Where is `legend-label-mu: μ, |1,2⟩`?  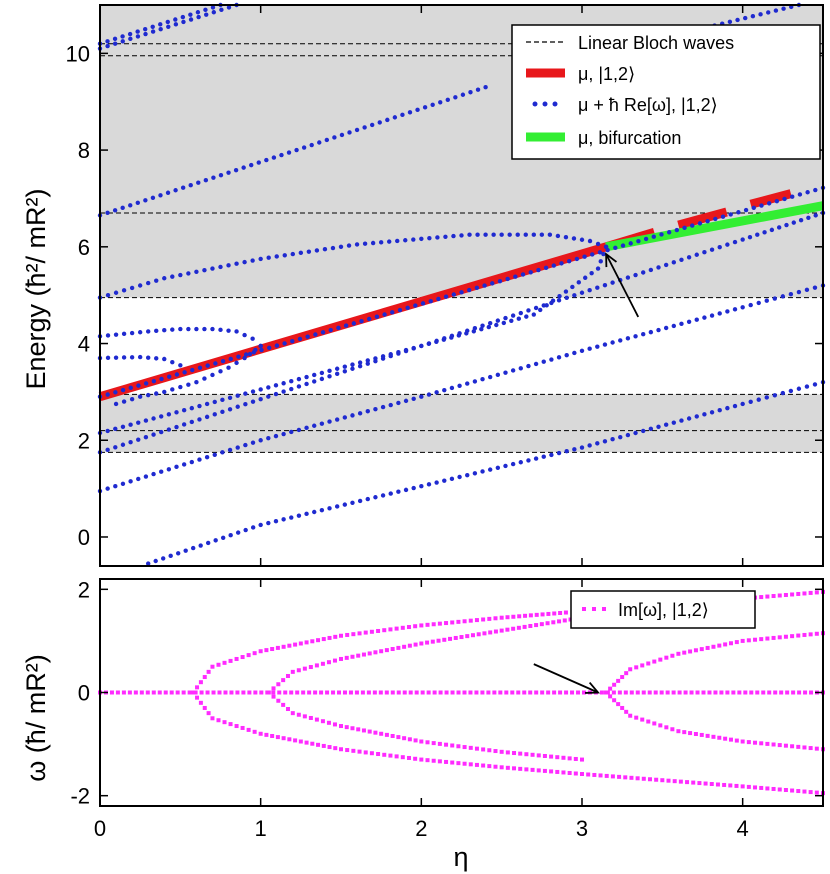
legend-label-mu: μ, |1,2⟩ is located at coordinates (606, 74).